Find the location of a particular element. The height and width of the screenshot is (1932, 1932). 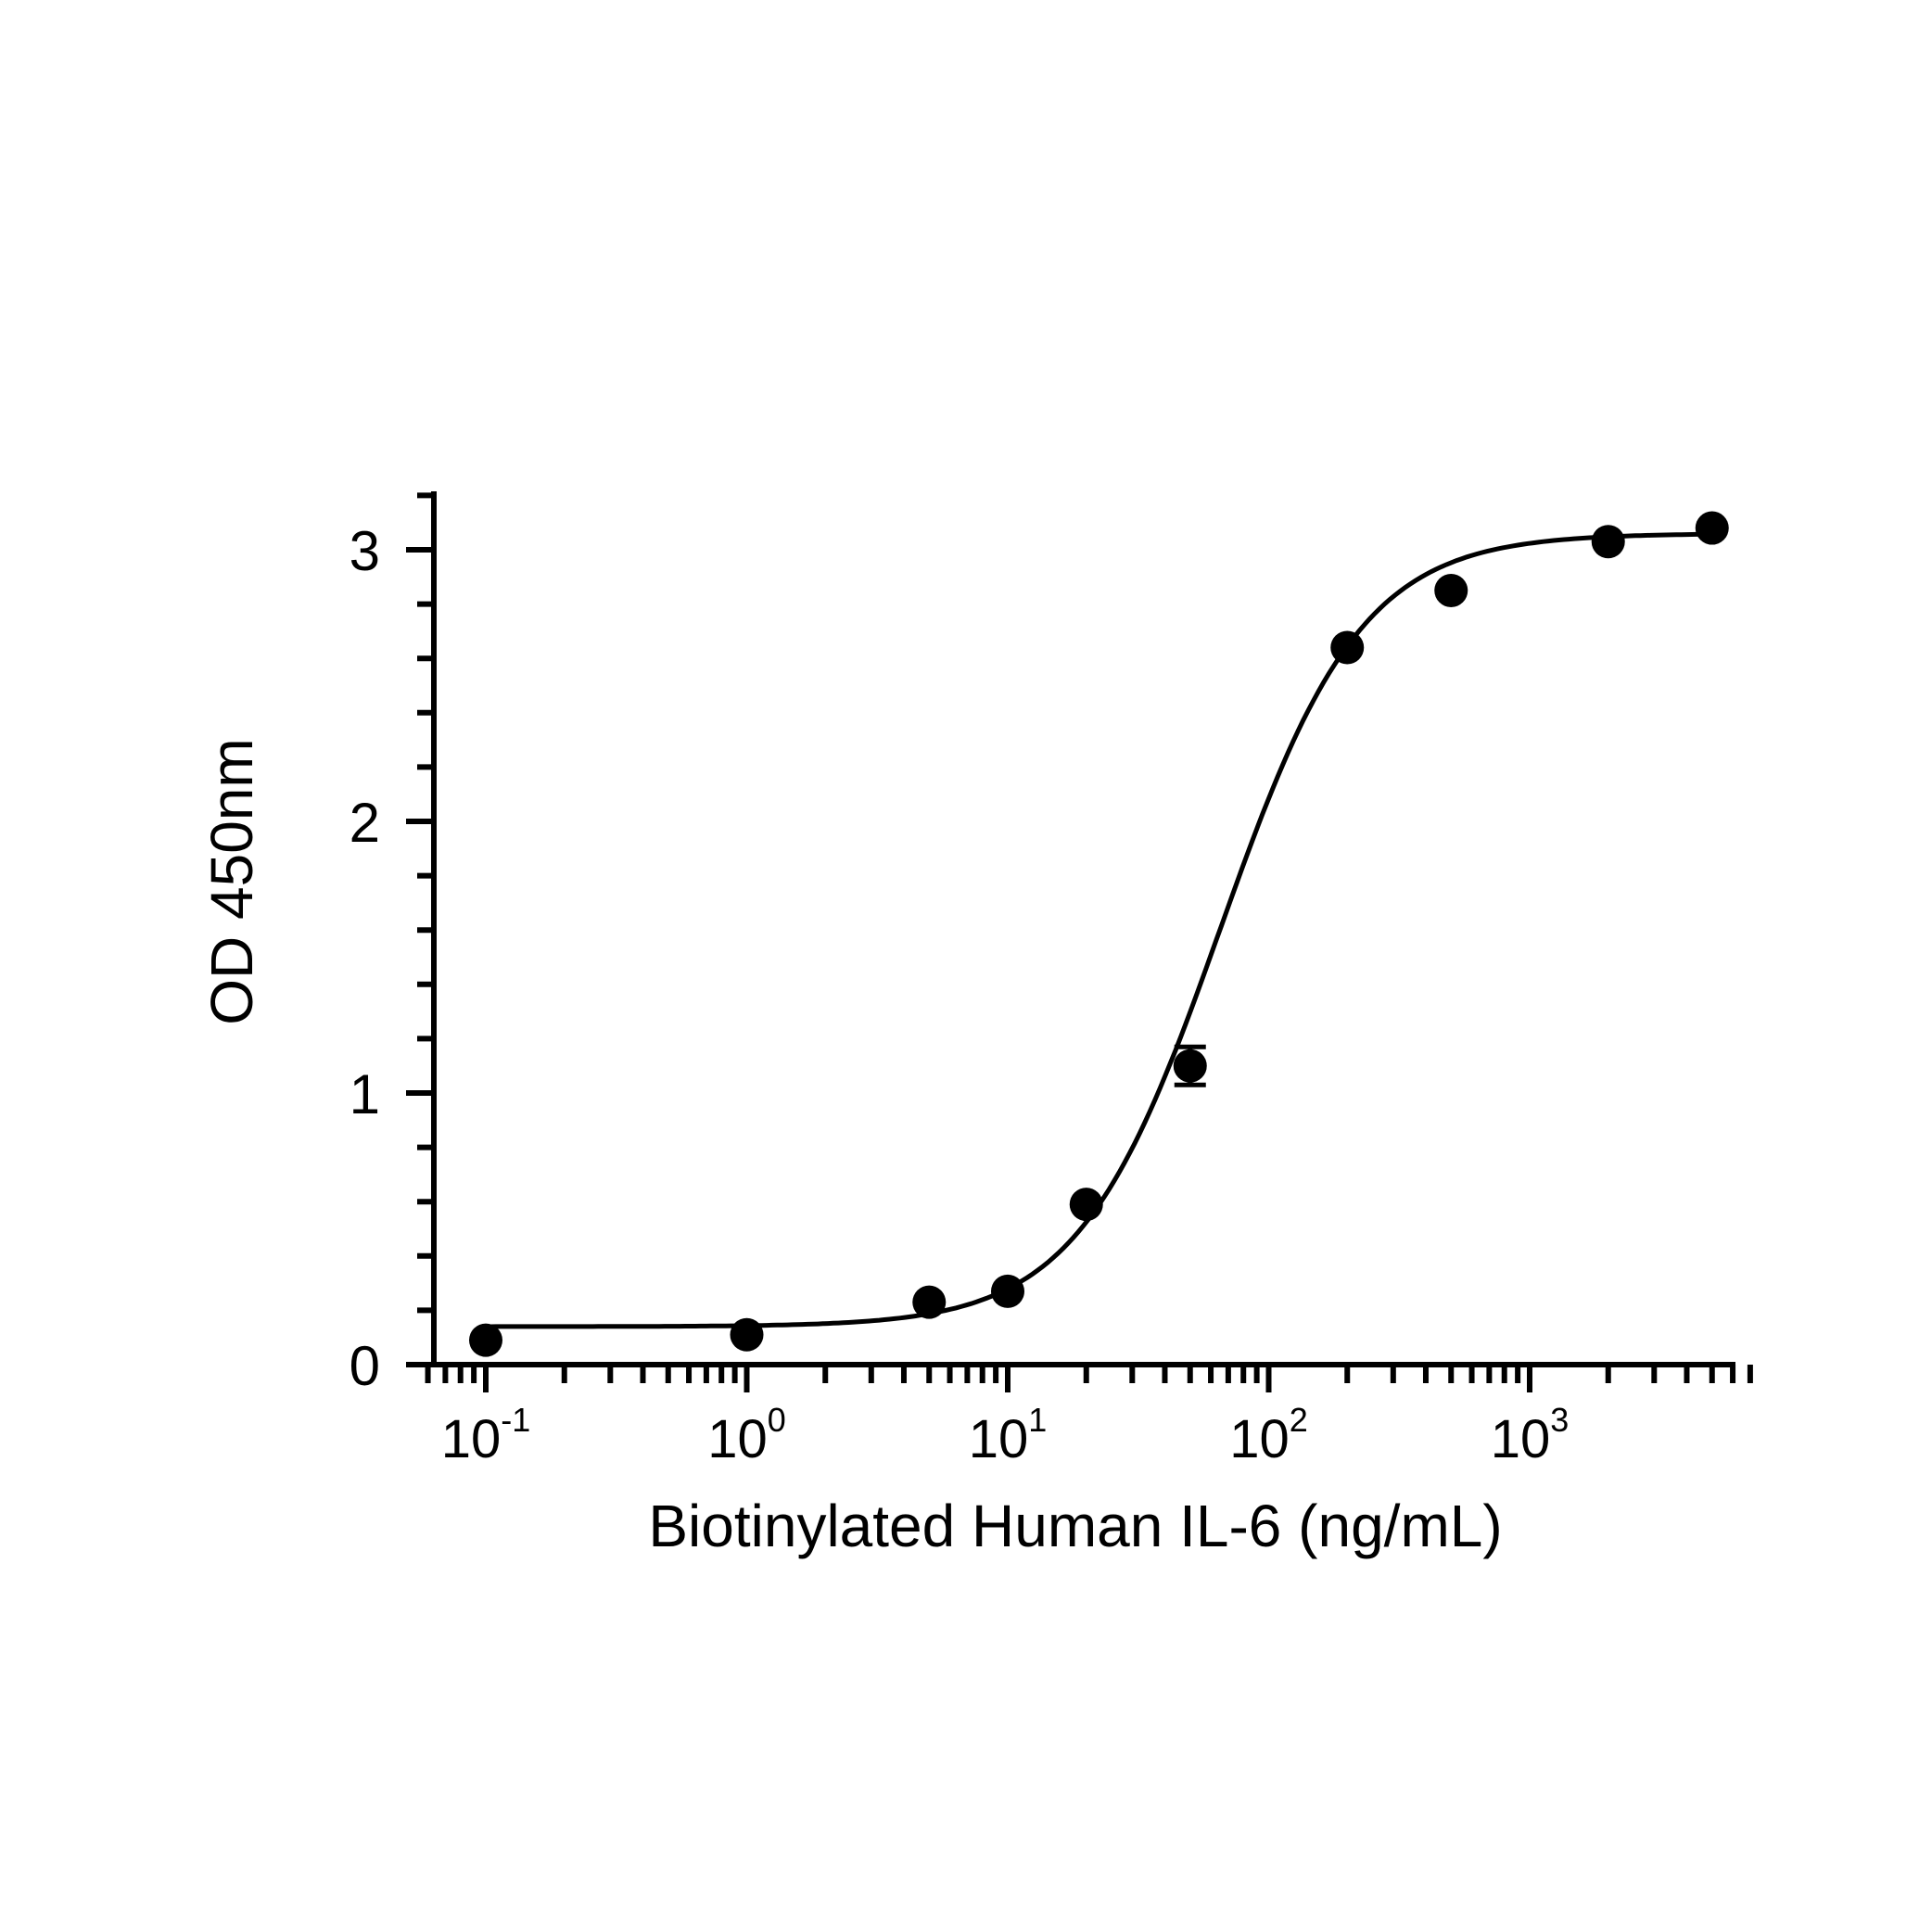

y-tick-label: 2 is located at coordinates (365, 823).